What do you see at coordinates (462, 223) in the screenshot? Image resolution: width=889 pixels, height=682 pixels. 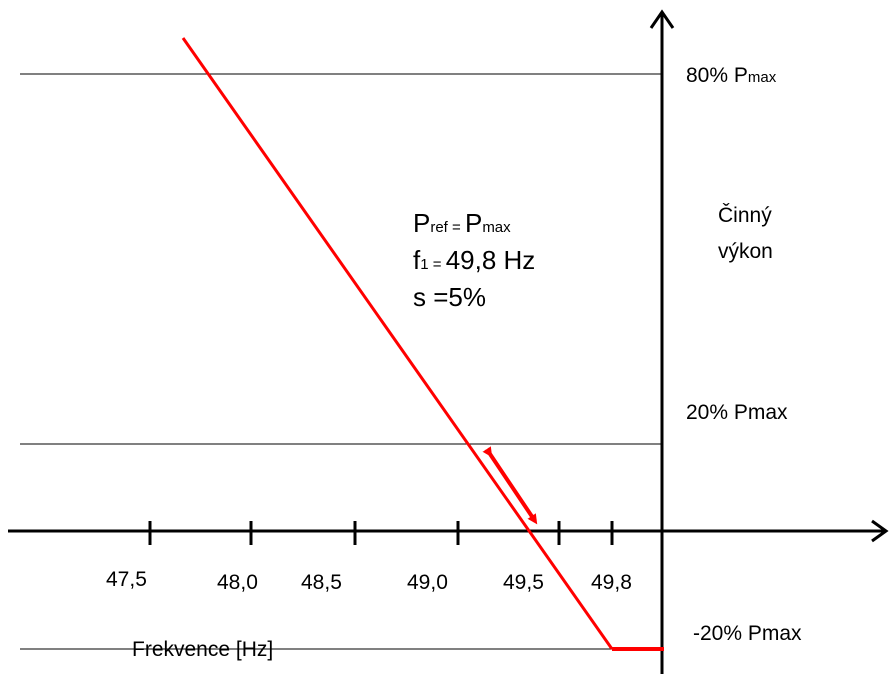 I see `param-pref: Pref = Pmax` at bounding box center [462, 223].